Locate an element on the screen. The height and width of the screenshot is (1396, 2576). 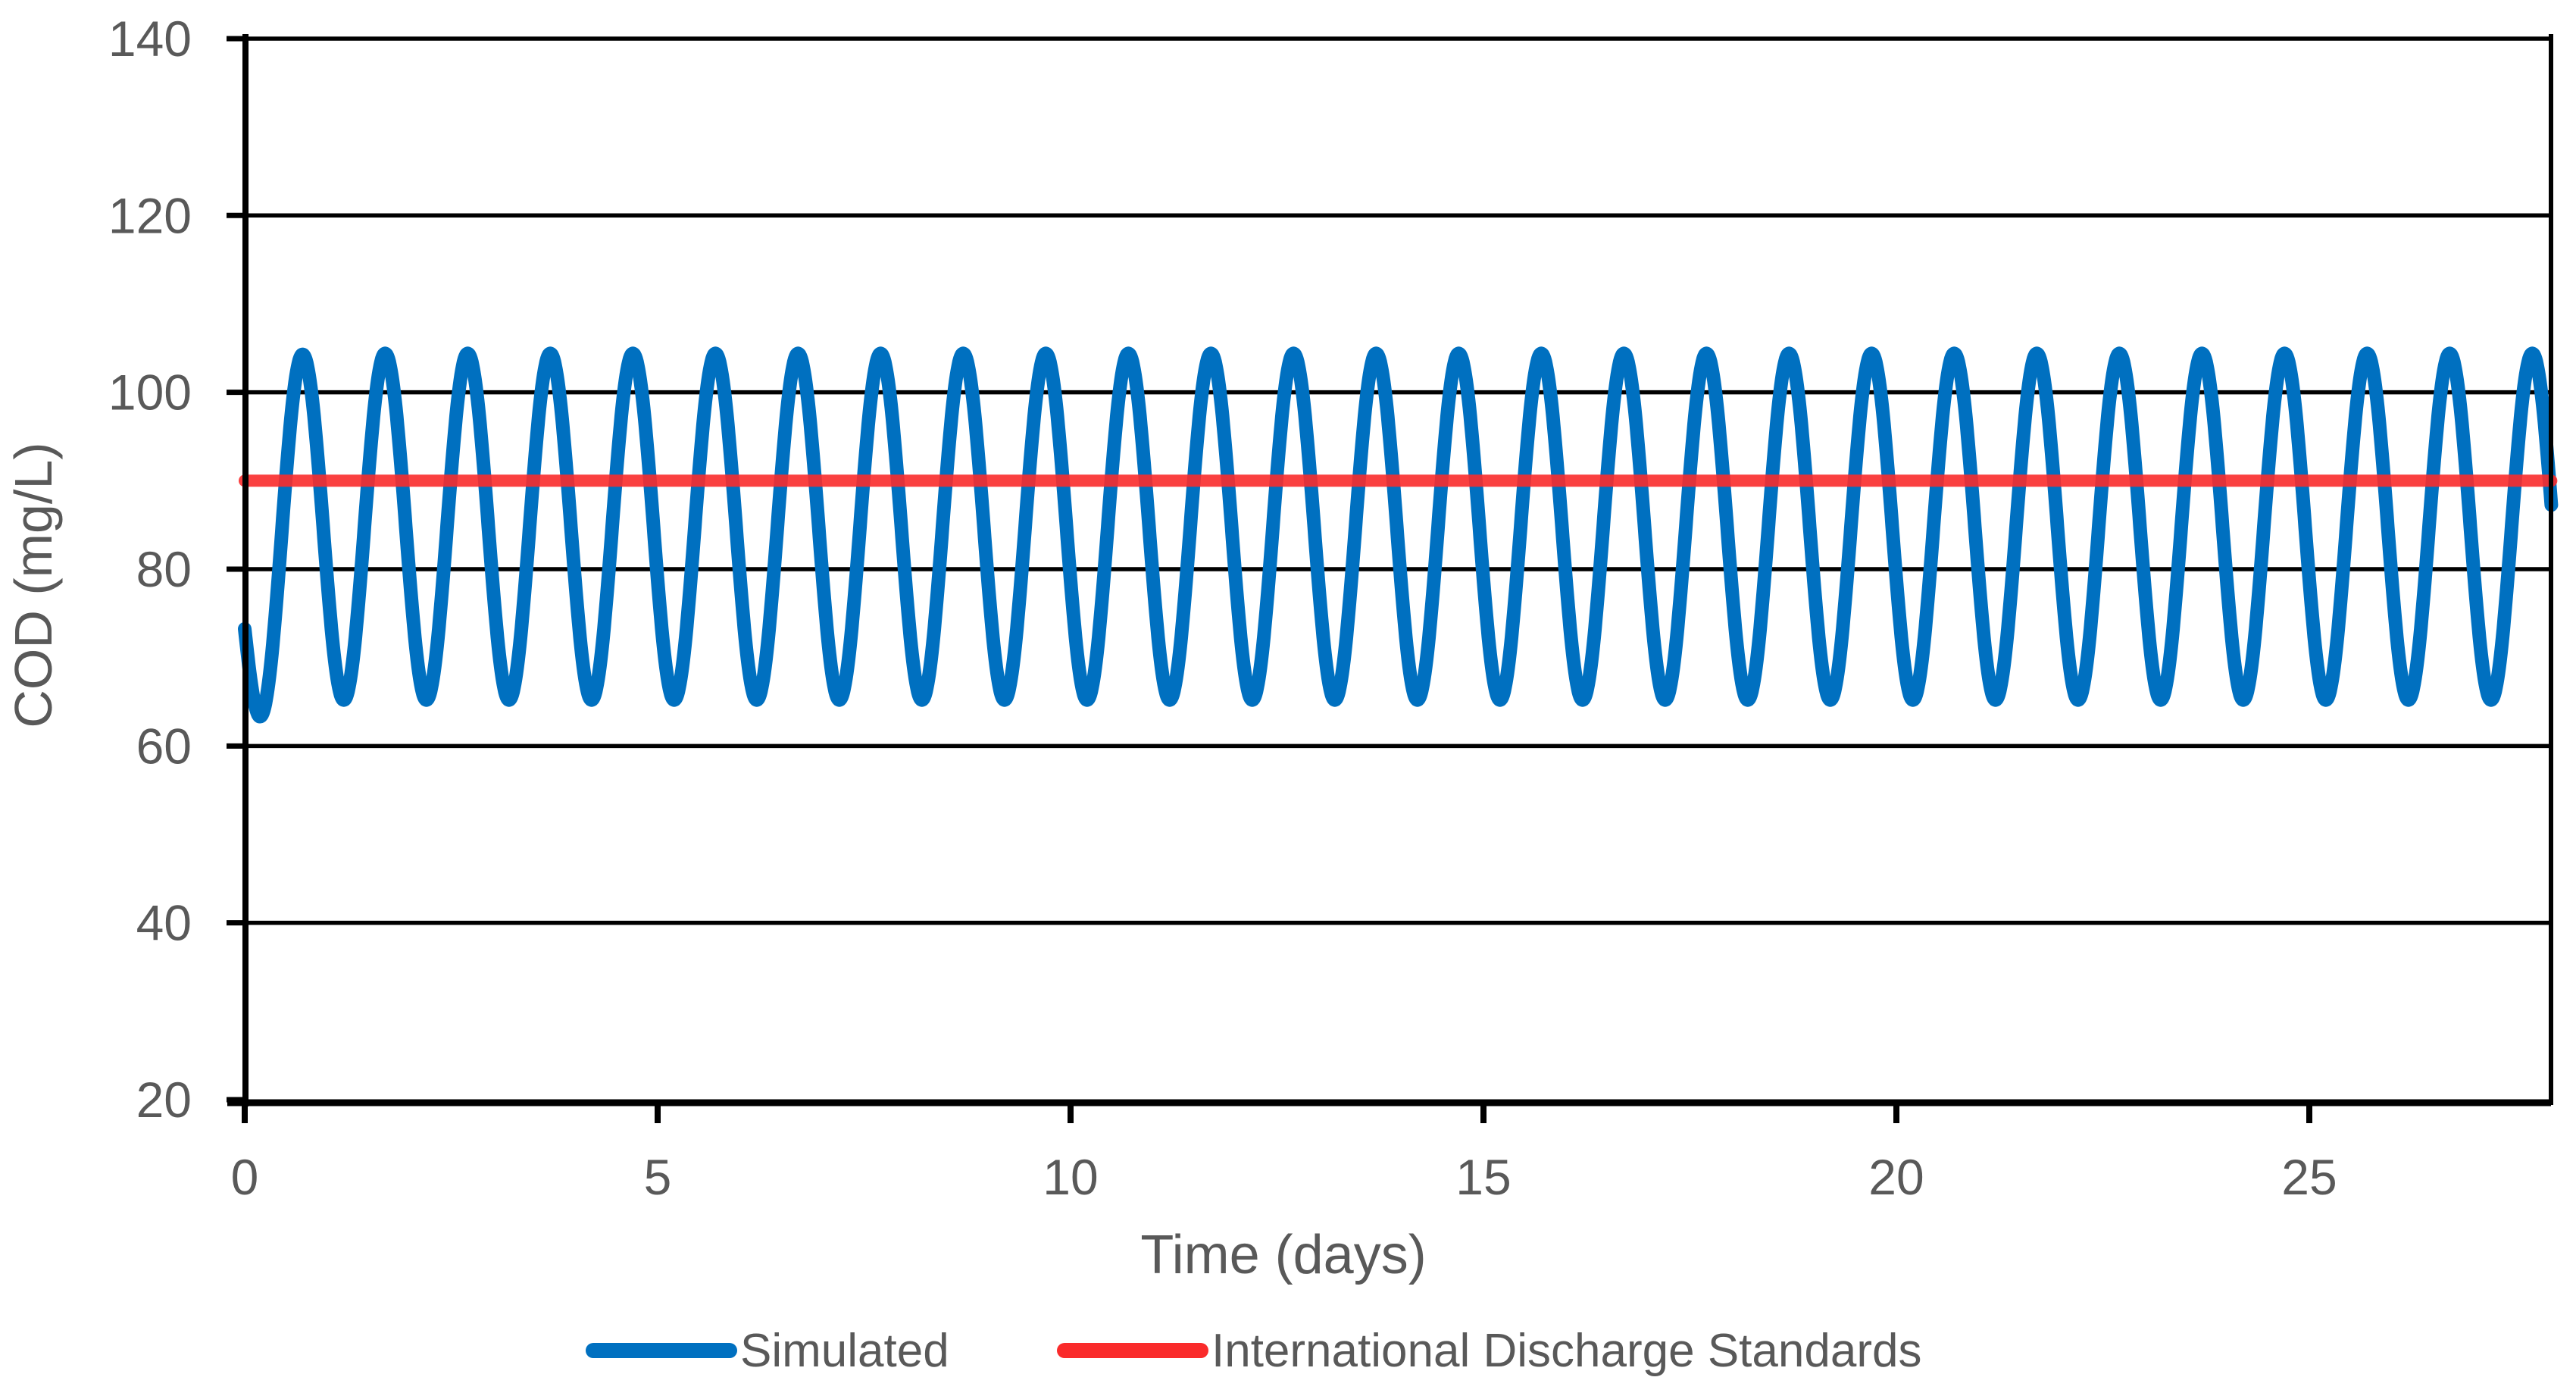
x-axis-title: Time (days) is located at coordinates (1283, 1255).